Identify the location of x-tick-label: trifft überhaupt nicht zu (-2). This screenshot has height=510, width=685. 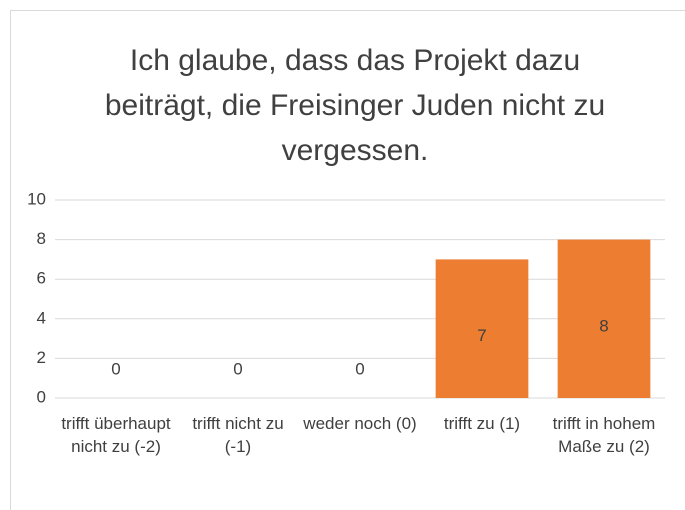
(116, 435).